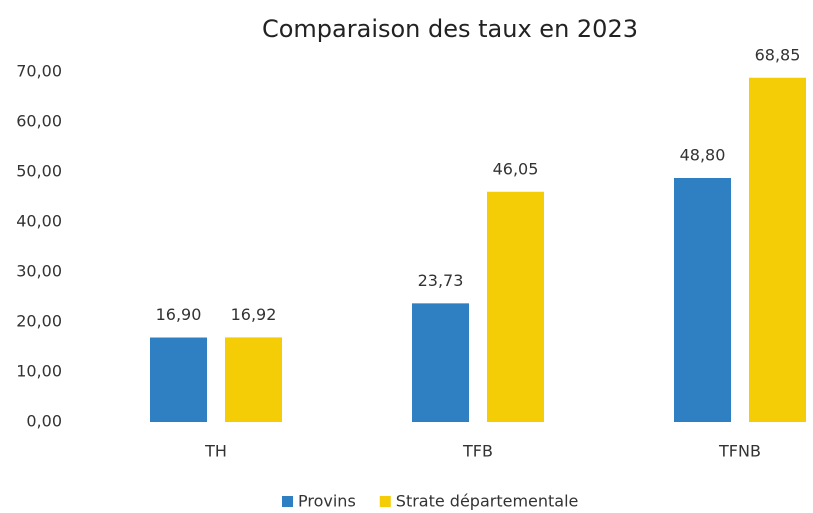 Image resolution: width=813 pixels, height=513 pixels. I want to click on y-tick-label: 50,00, so click(39, 171).